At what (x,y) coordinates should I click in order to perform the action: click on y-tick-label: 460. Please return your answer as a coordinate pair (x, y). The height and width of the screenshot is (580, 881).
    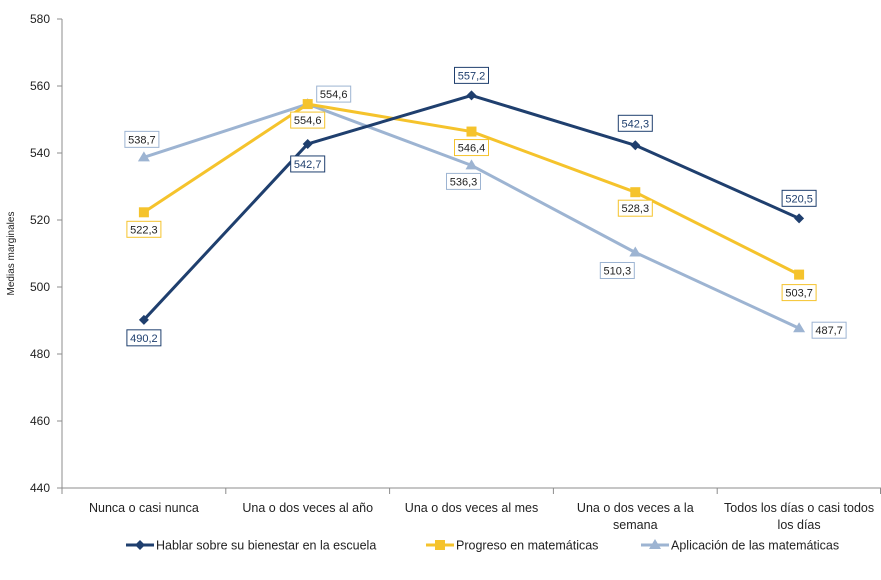
    Looking at the image, I should click on (40, 421).